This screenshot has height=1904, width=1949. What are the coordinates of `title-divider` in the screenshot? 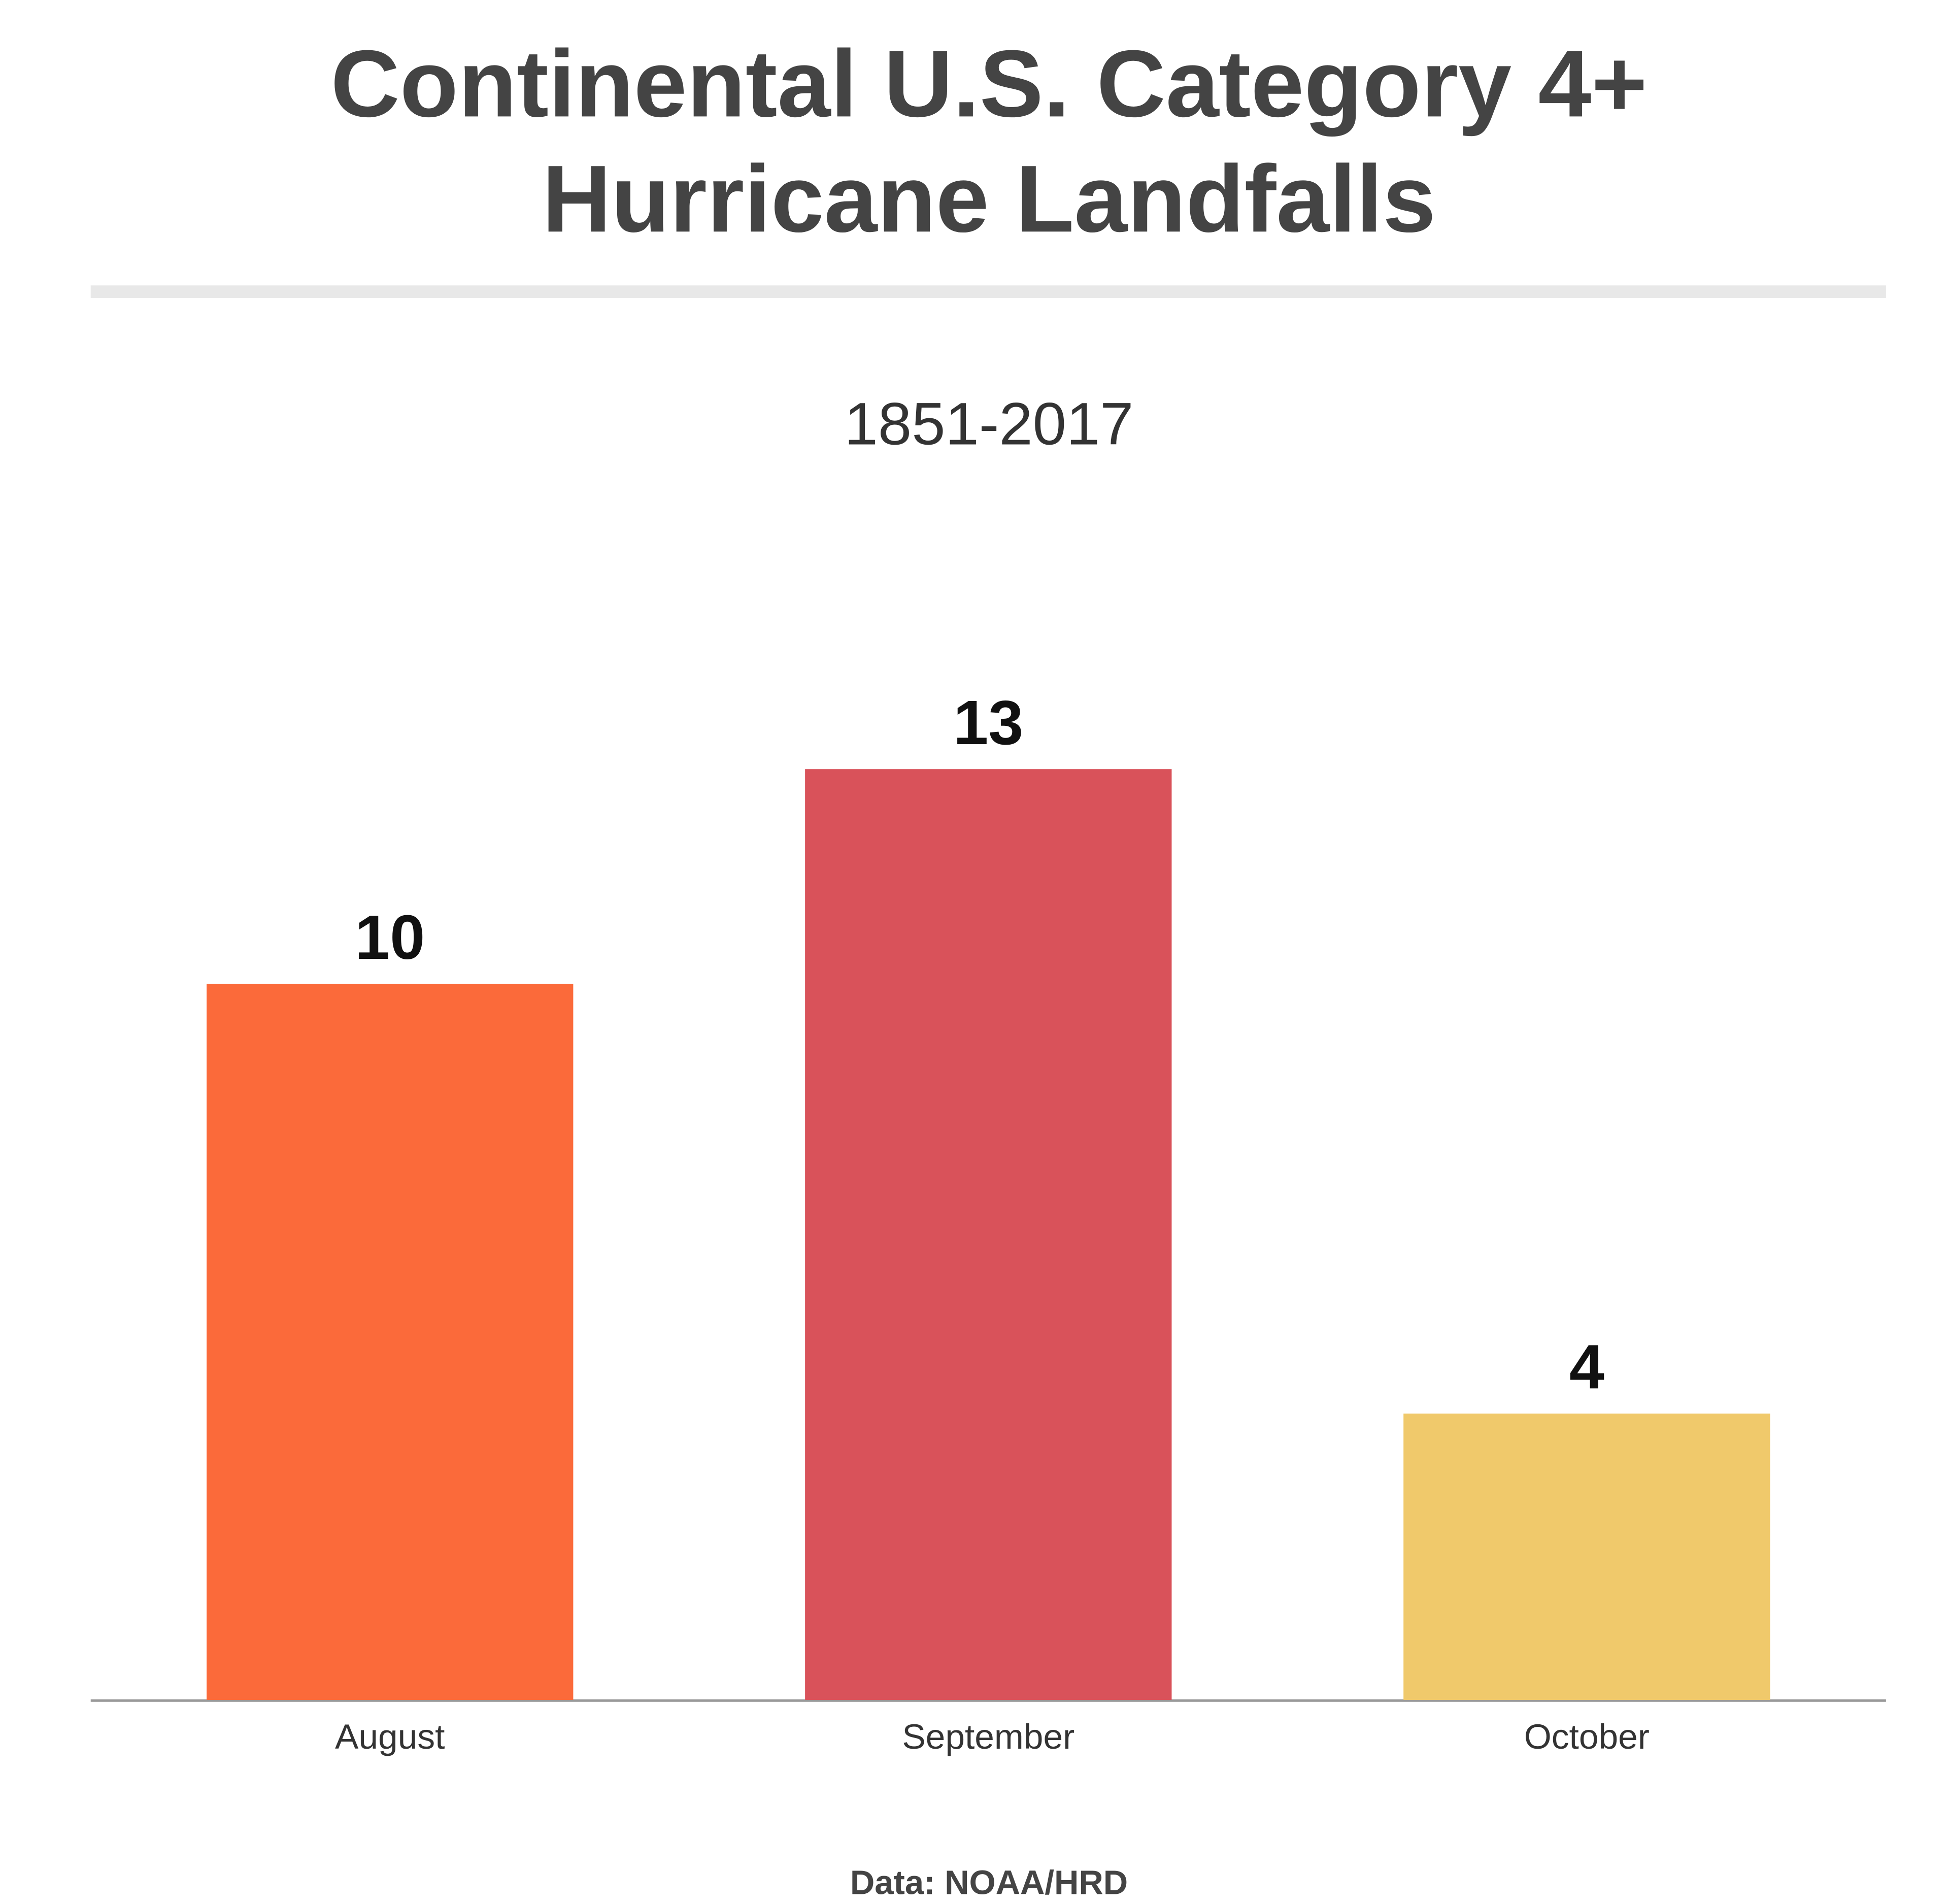 It's located at (988, 291).